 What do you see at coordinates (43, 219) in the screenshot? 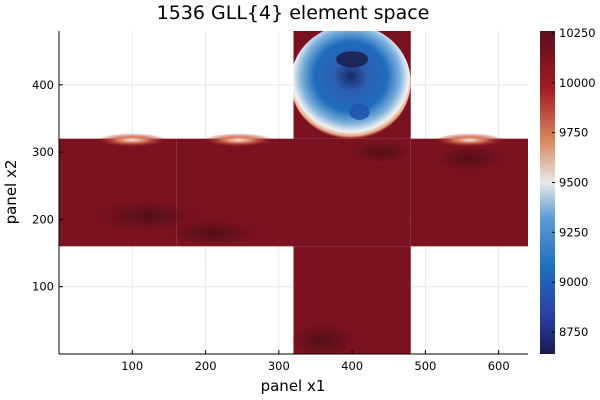
I see `y-tick-label: 200` at bounding box center [43, 219].